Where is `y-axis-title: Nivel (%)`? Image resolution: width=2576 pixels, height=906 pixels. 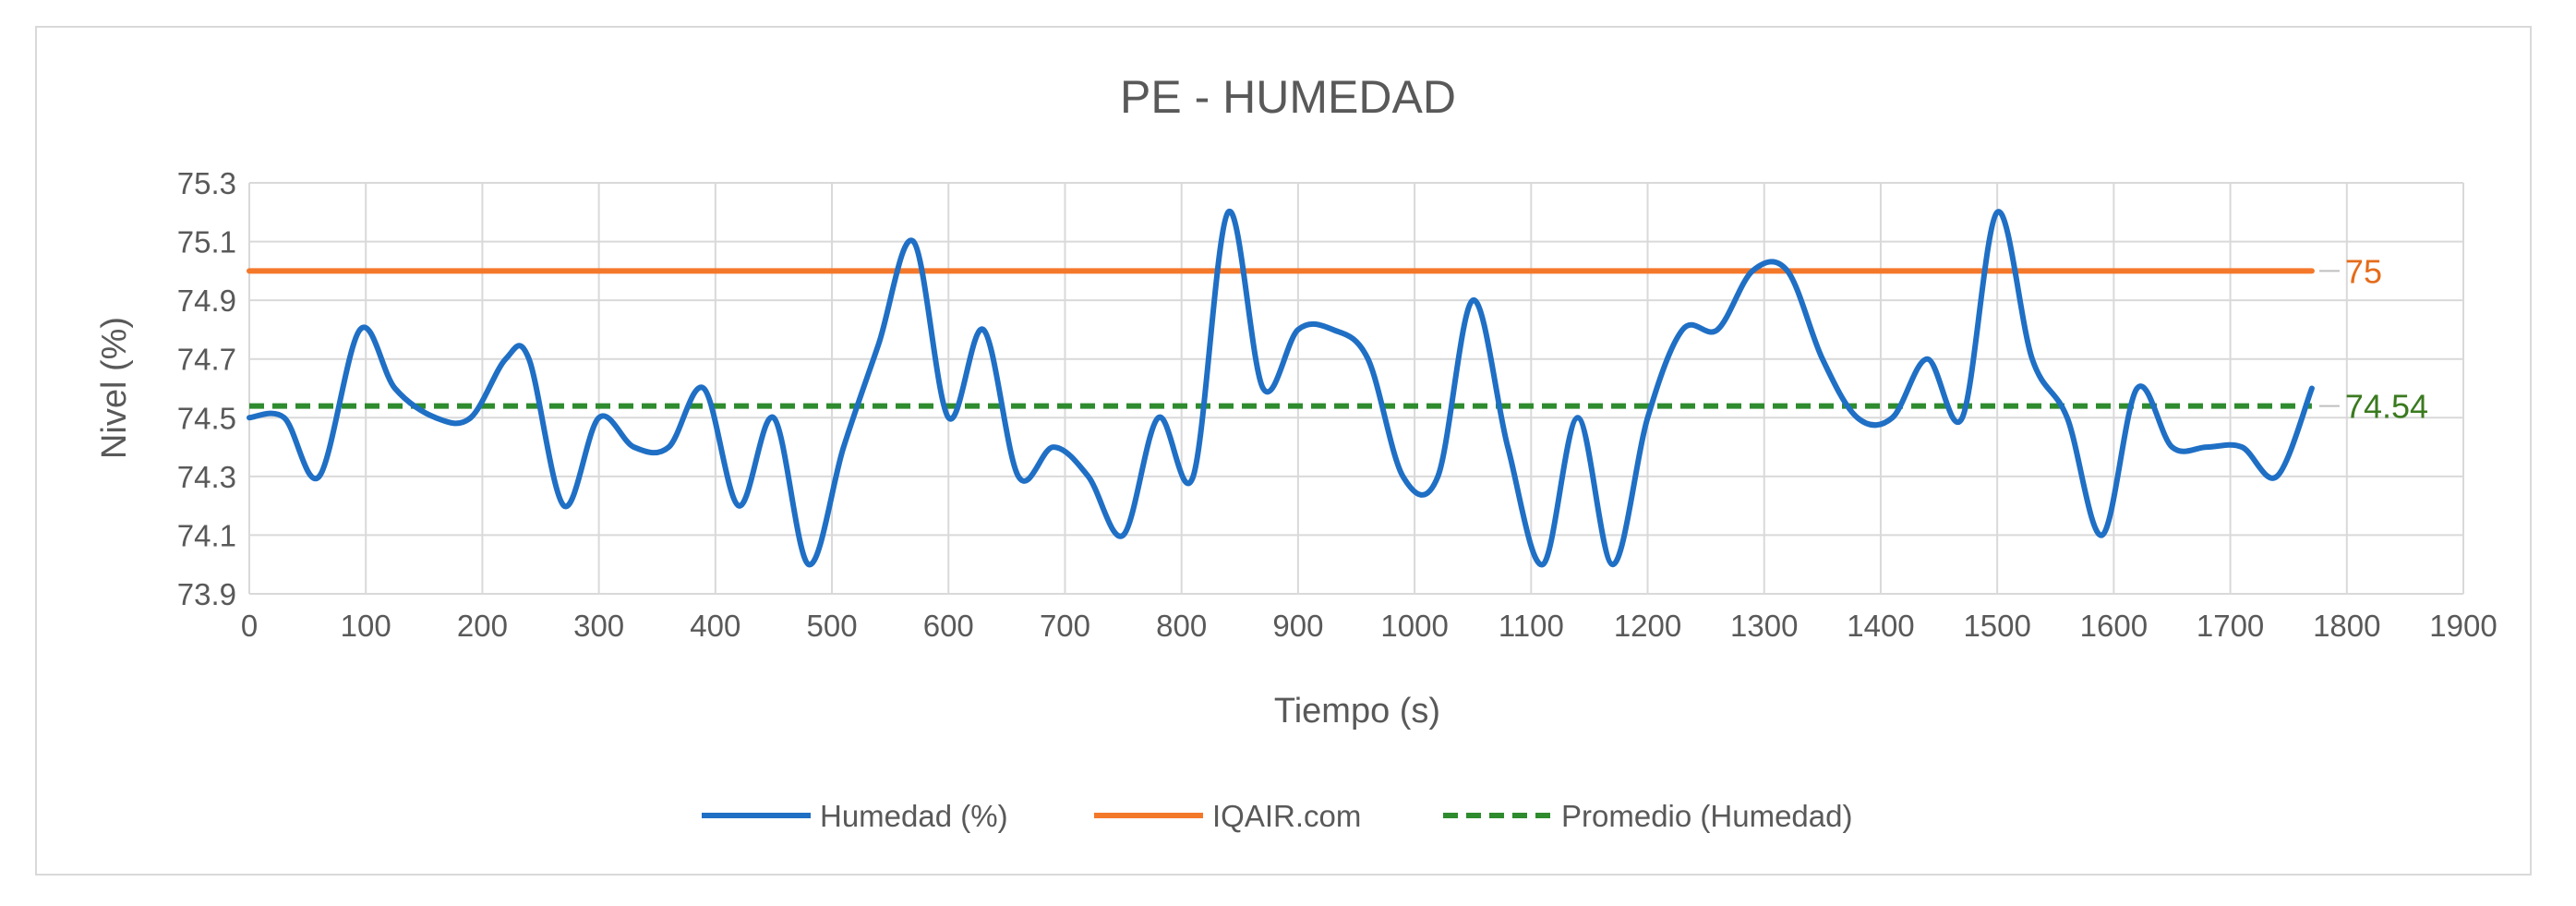 y-axis-title: Nivel (%) is located at coordinates (114, 388).